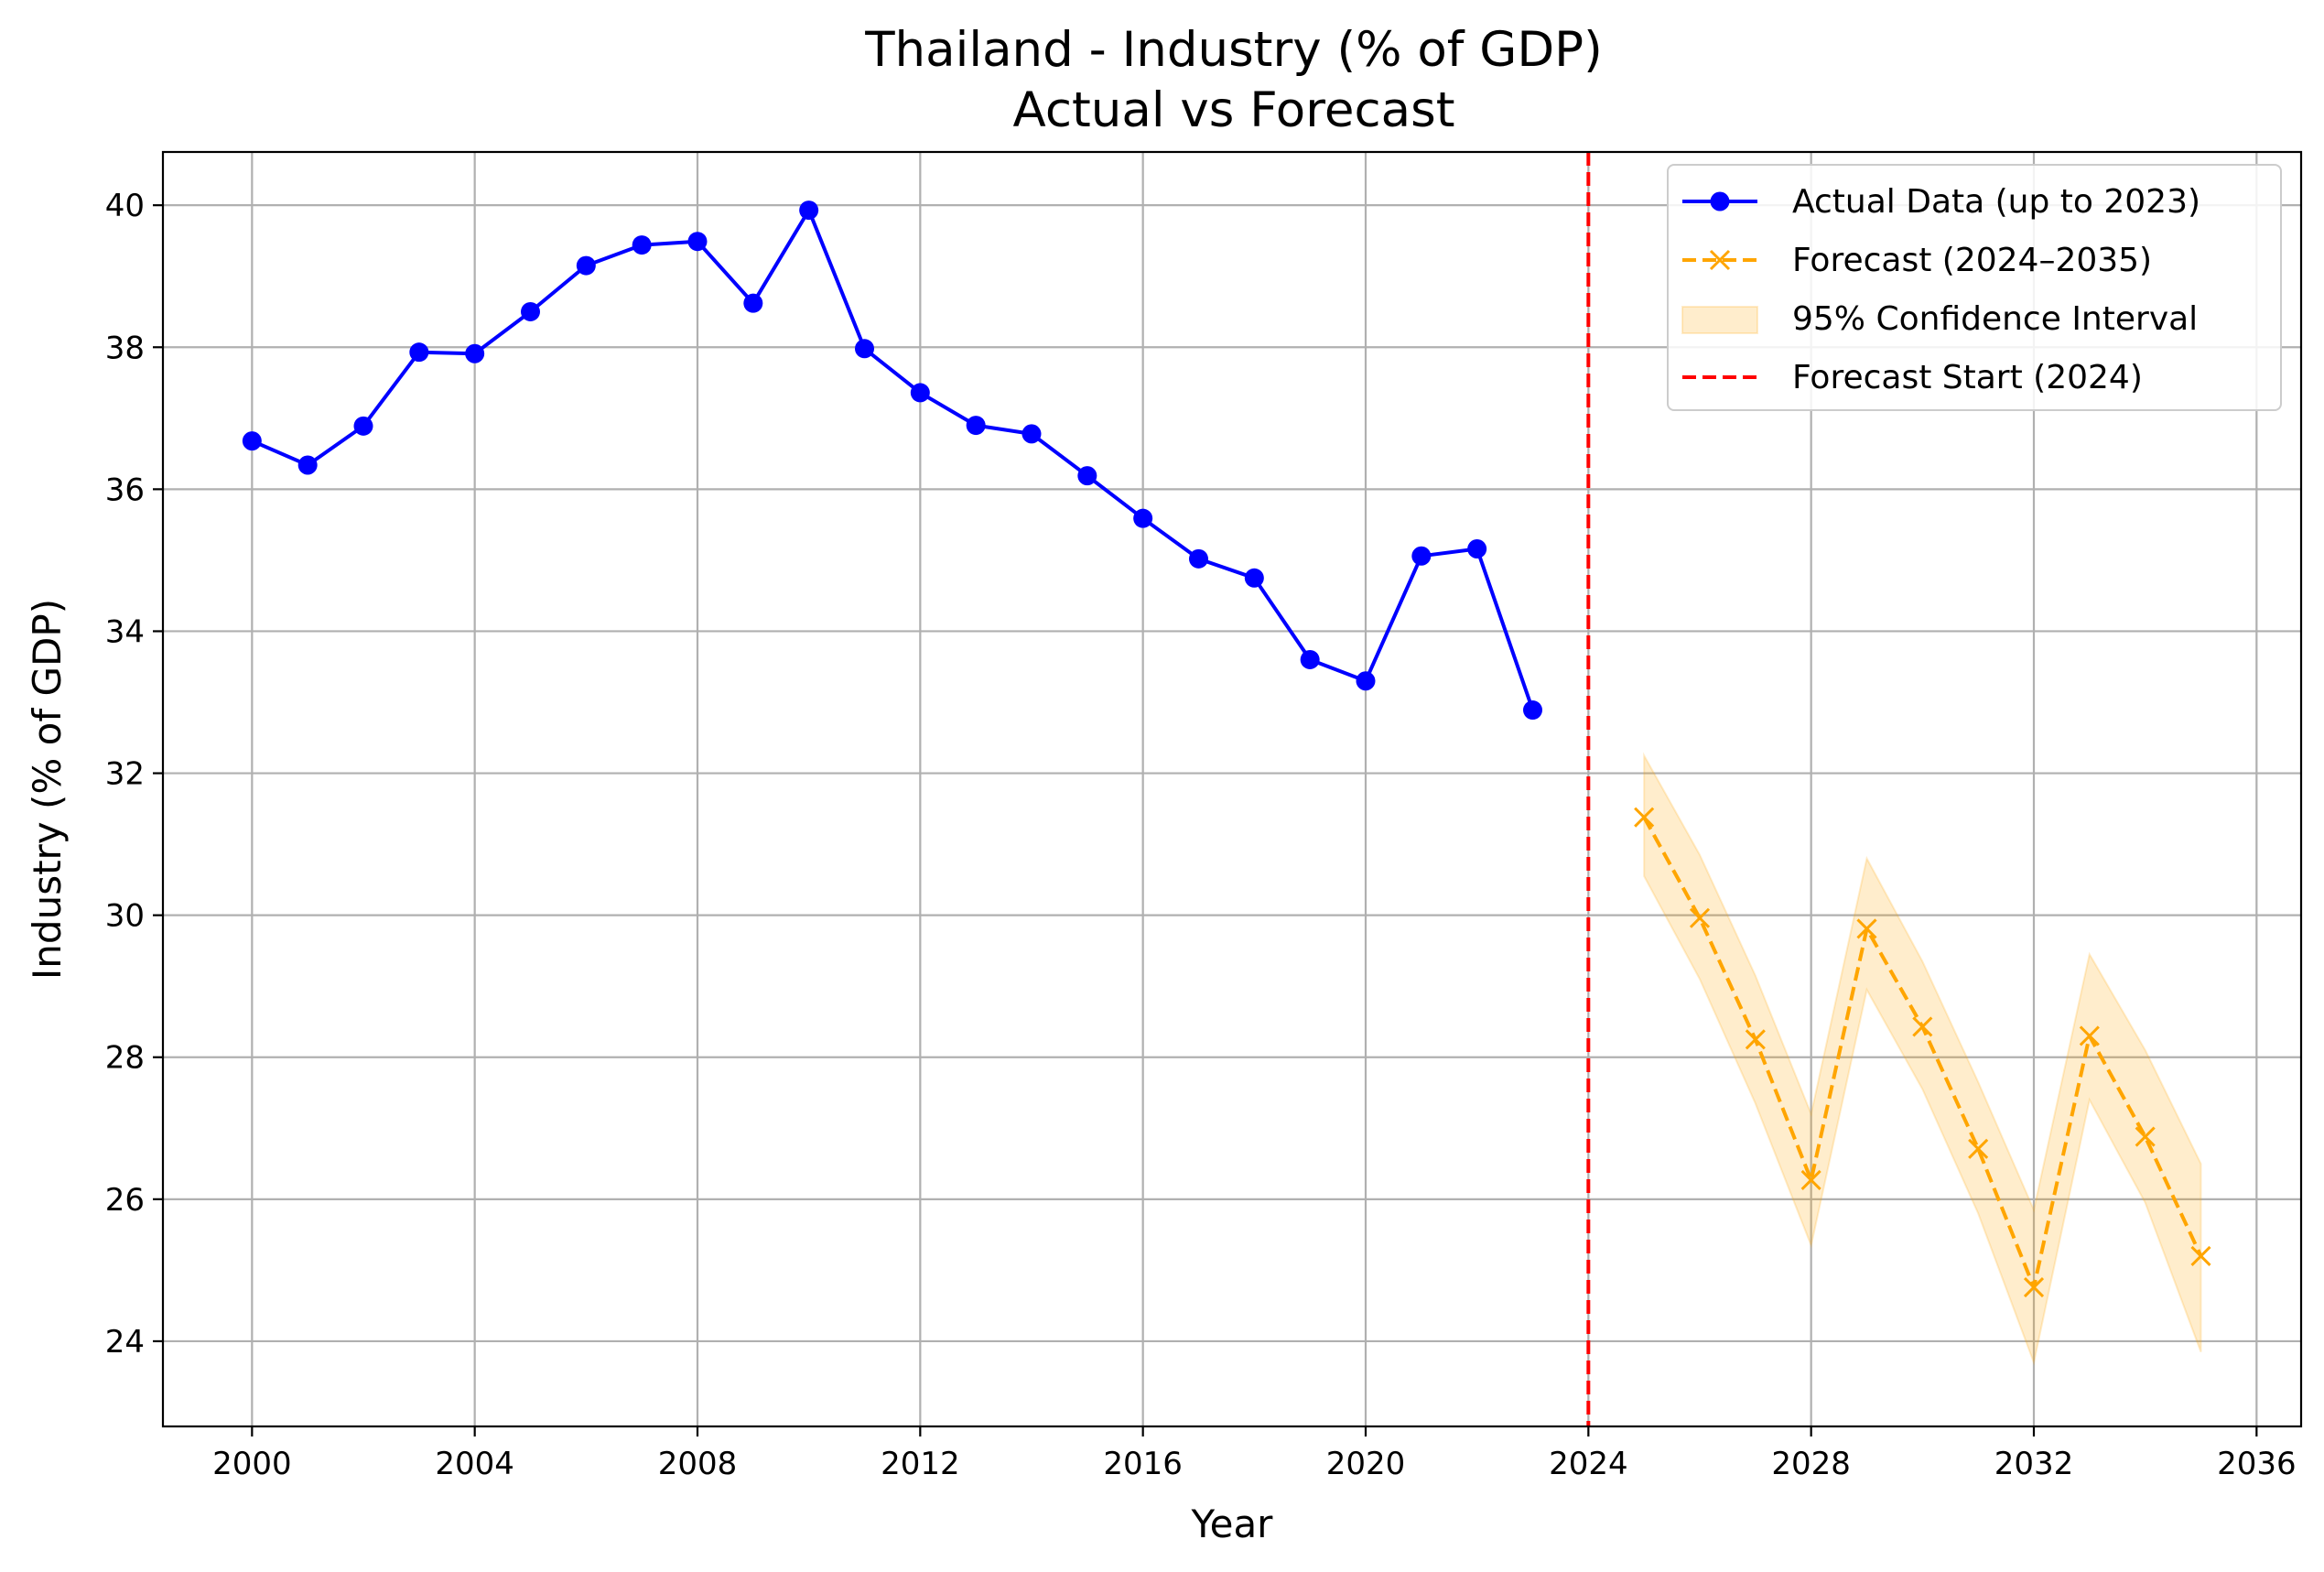 The width and height of the screenshot is (2324, 1572). I want to click on legend-entry-forecast-start: Forecast Start (2024), so click(1912, 377).